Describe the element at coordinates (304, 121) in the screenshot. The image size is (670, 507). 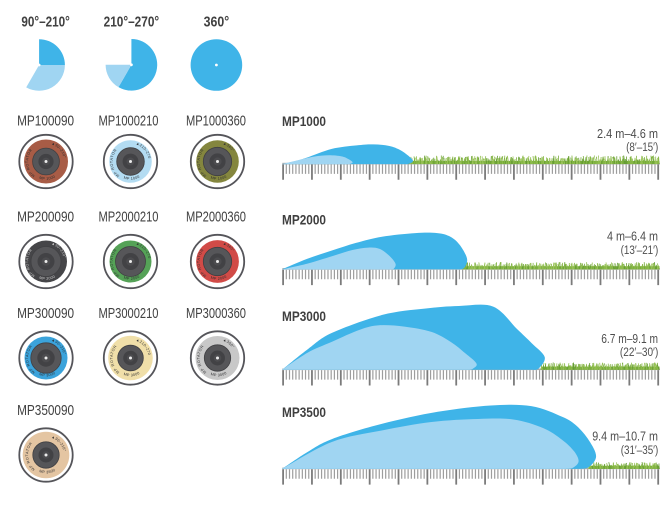
I see `svg-text: MP1000` at that location.